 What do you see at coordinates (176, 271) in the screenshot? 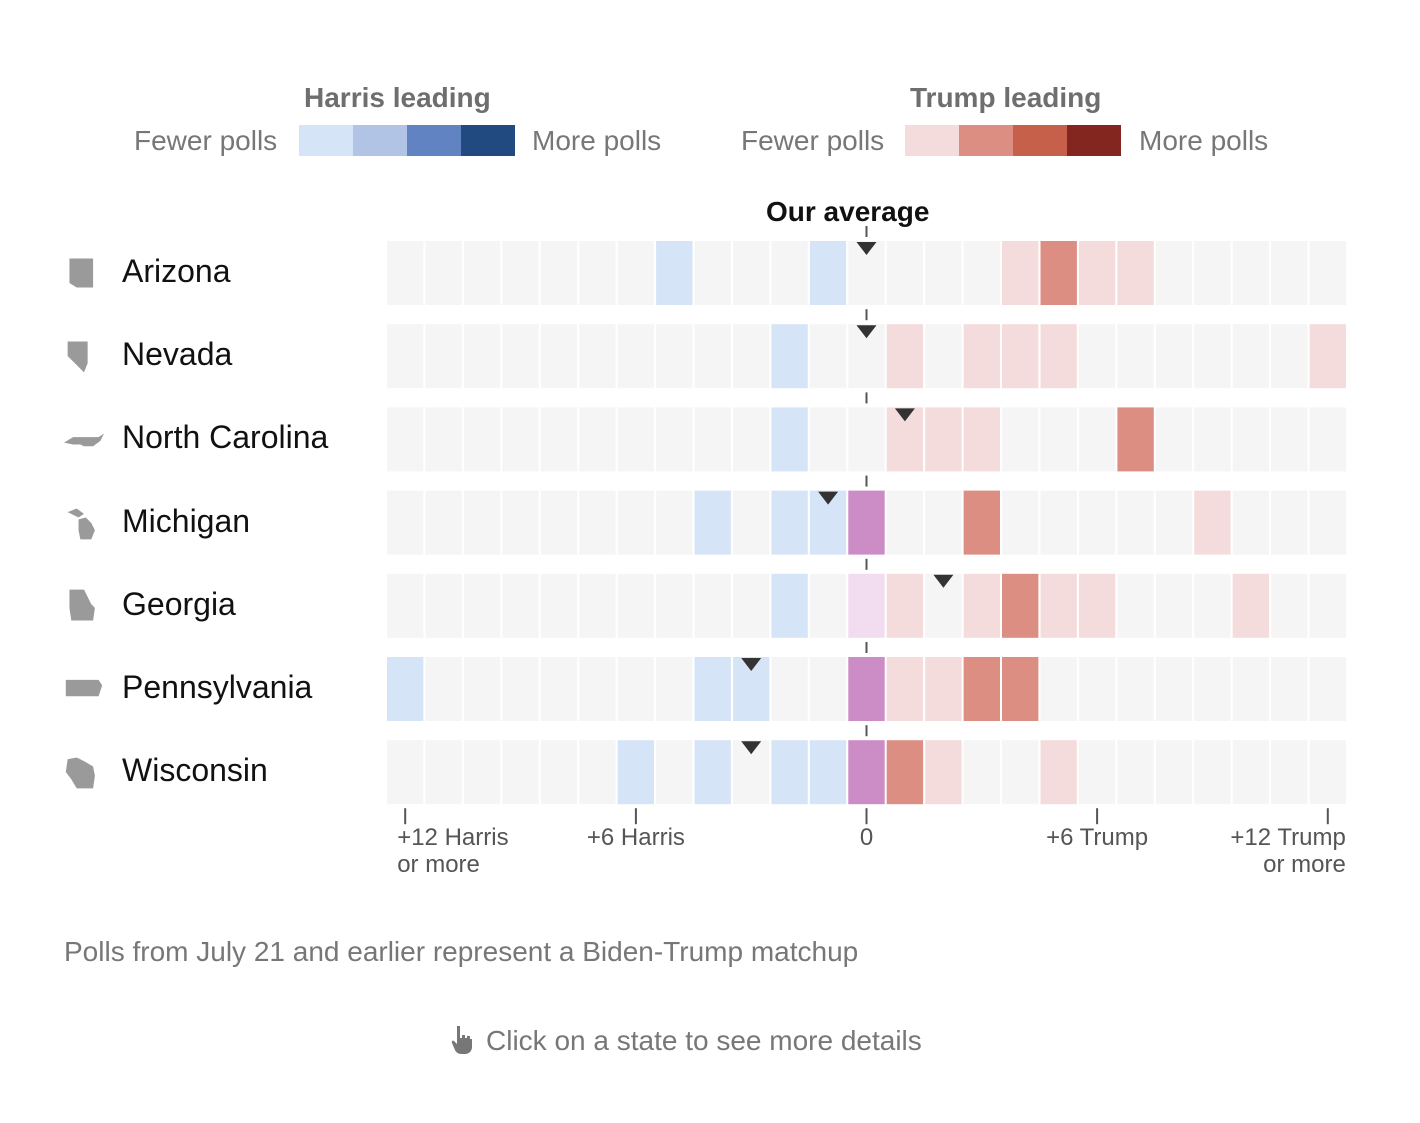
I see `state-name: Arizona` at bounding box center [176, 271].